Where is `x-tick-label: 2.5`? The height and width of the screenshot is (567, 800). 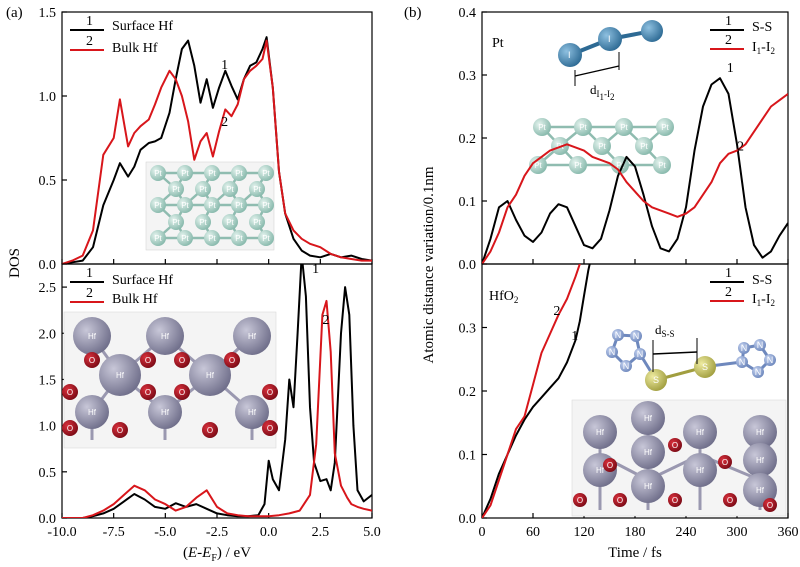 x-tick-label: 2.5 is located at coordinates (321, 532).